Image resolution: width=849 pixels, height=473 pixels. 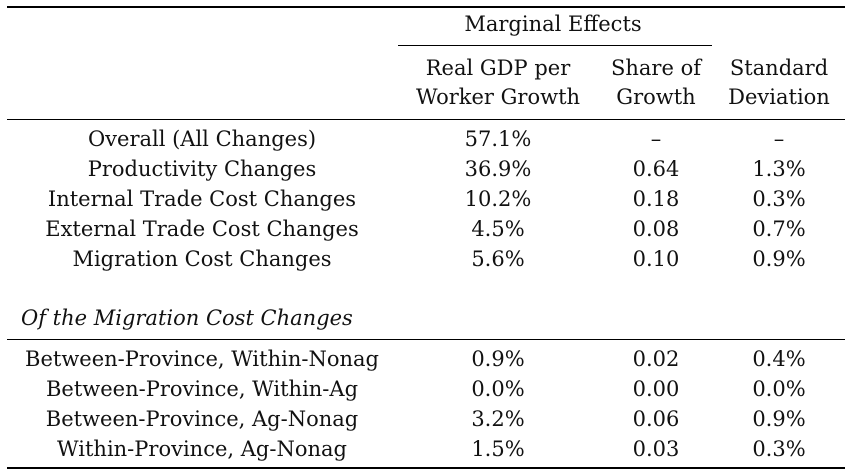 What do you see at coordinates (202, 449) in the screenshot?
I see `row-label: Within-Province, Ag-Nonag` at bounding box center [202, 449].